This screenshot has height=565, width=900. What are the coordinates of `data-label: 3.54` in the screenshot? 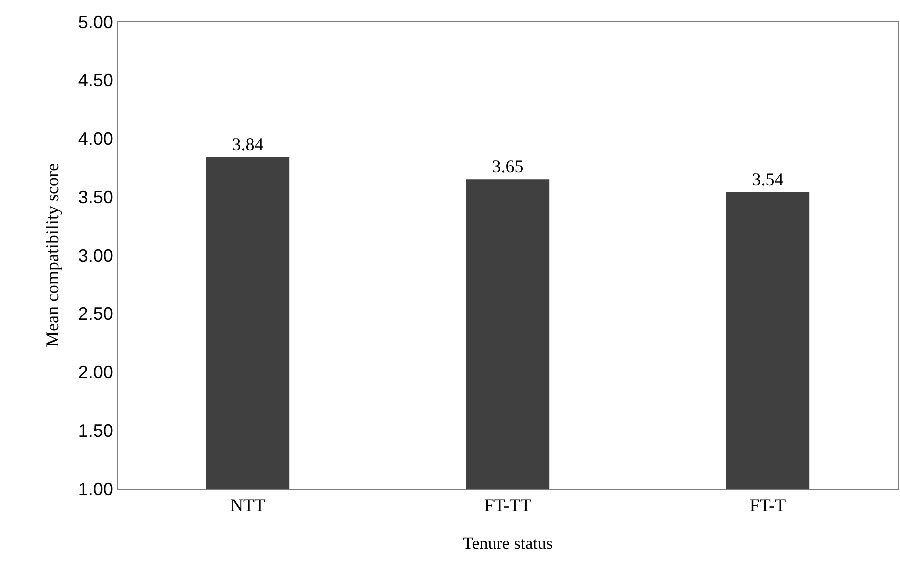 It's located at (768, 179).